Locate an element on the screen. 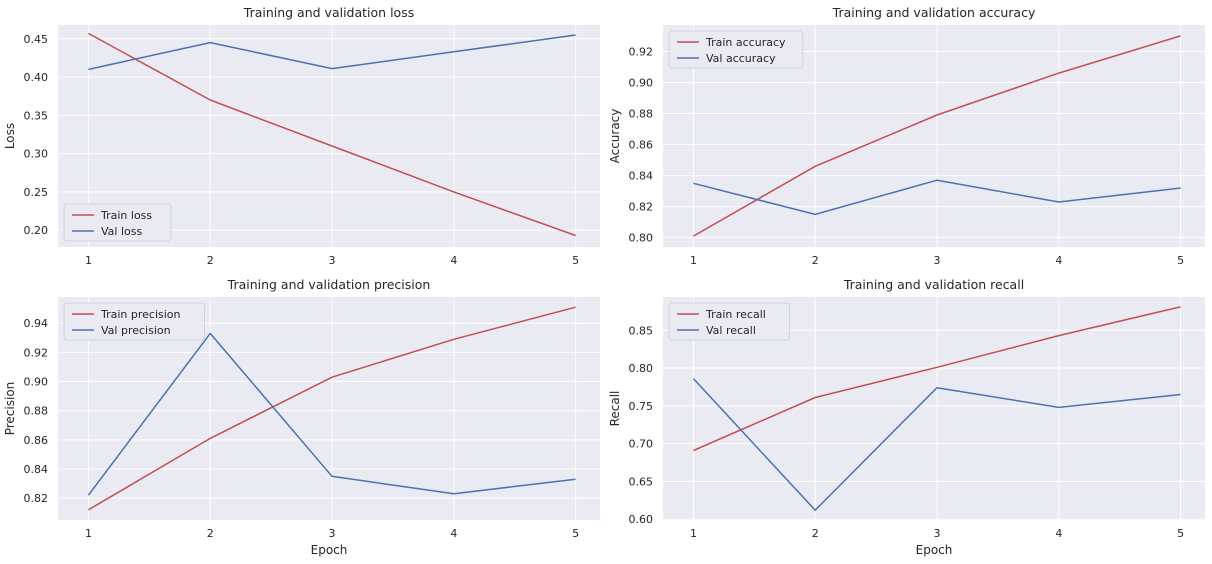  y-tick-label: 0.25 is located at coordinates (36, 192).